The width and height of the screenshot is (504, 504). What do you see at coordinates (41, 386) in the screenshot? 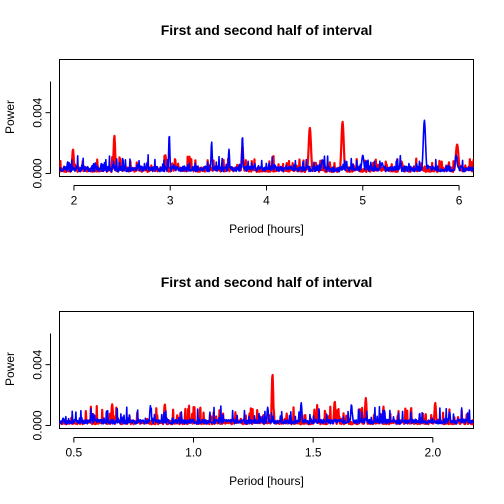
I see `y-axis-bottom: 0.000 0.004` at bounding box center [41, 386].